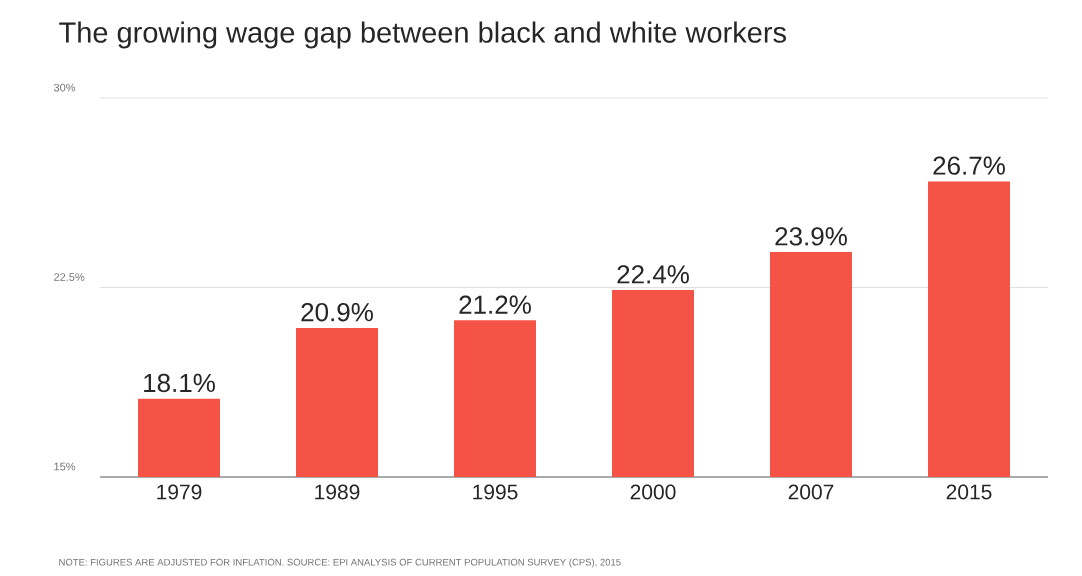 Image resolution: width=1082 pixels, height=576 pixels. I want to click on text: NOTE: FIGURES ARE ADJUSTED FOR INFLATION. SOURCE: EPI ANALYSIS OF CURRENT POPULATION SURVEY (CPS), 2015, so click(340, 563).